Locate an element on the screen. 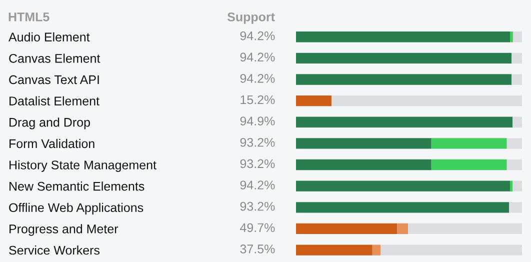 Image resolution: width=531 pixels, height=262 pixels. text: 15.2% is located at coordinates (257, 99).